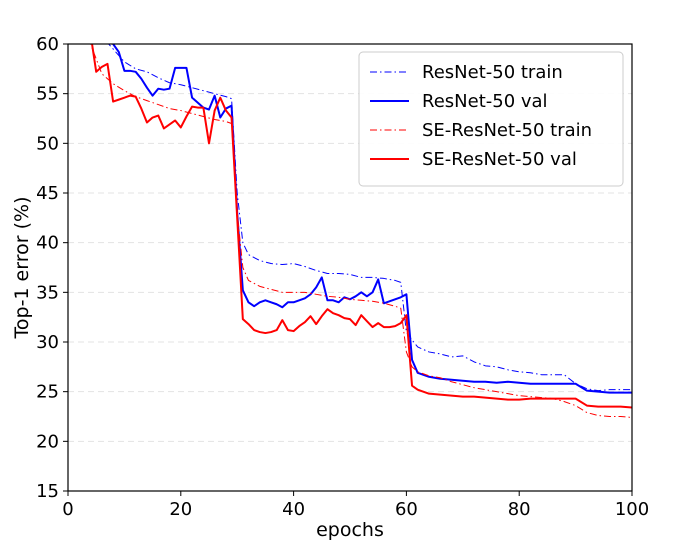 Image resolution: width=682 pixels, height=546 pixels. Describe the element at coordinates (519, 509) in the screenshot. I see `x-tick-label: 80` at that location.